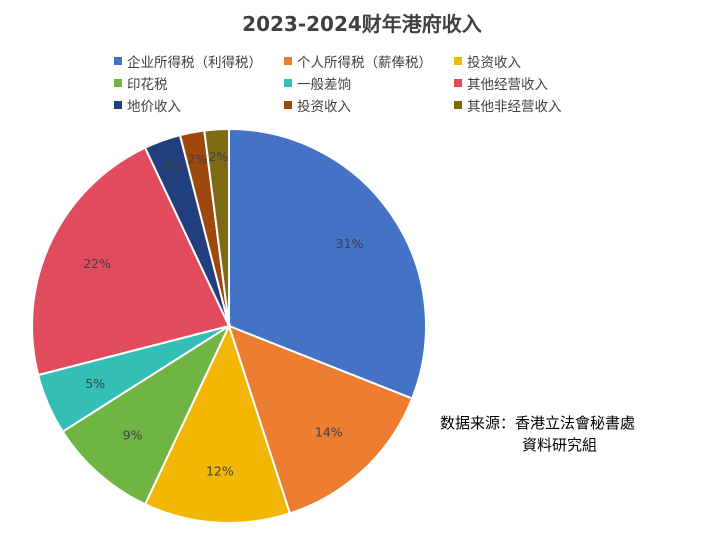  I want to click on slice-percent-label: 31%, so click(350, 243).